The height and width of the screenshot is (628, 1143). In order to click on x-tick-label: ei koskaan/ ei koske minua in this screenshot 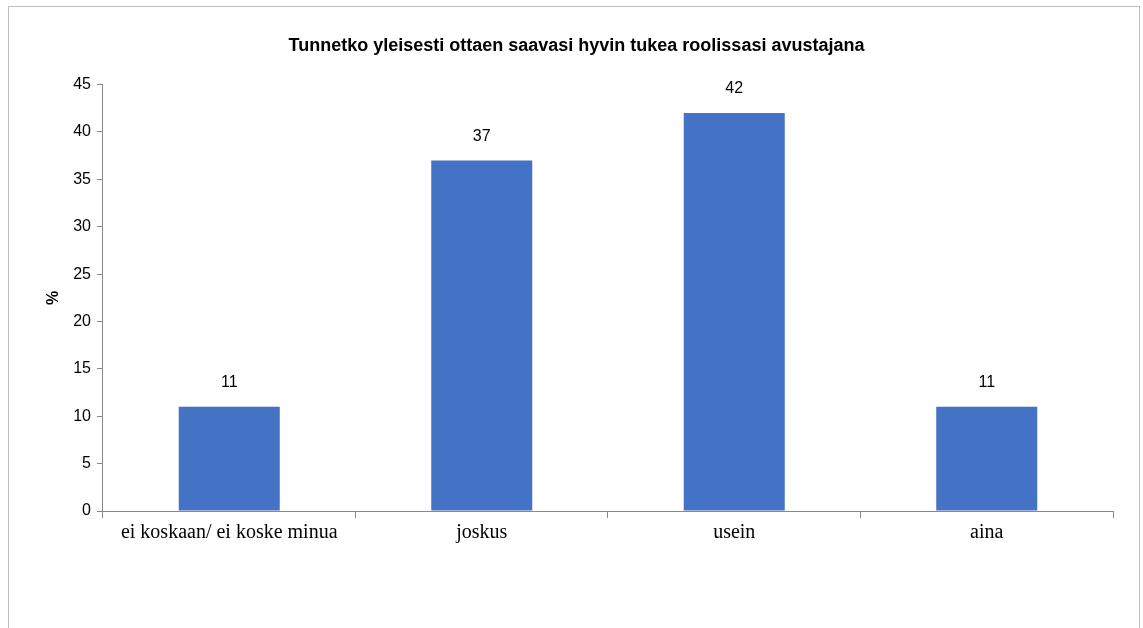, I will do `click(229, 531)`.